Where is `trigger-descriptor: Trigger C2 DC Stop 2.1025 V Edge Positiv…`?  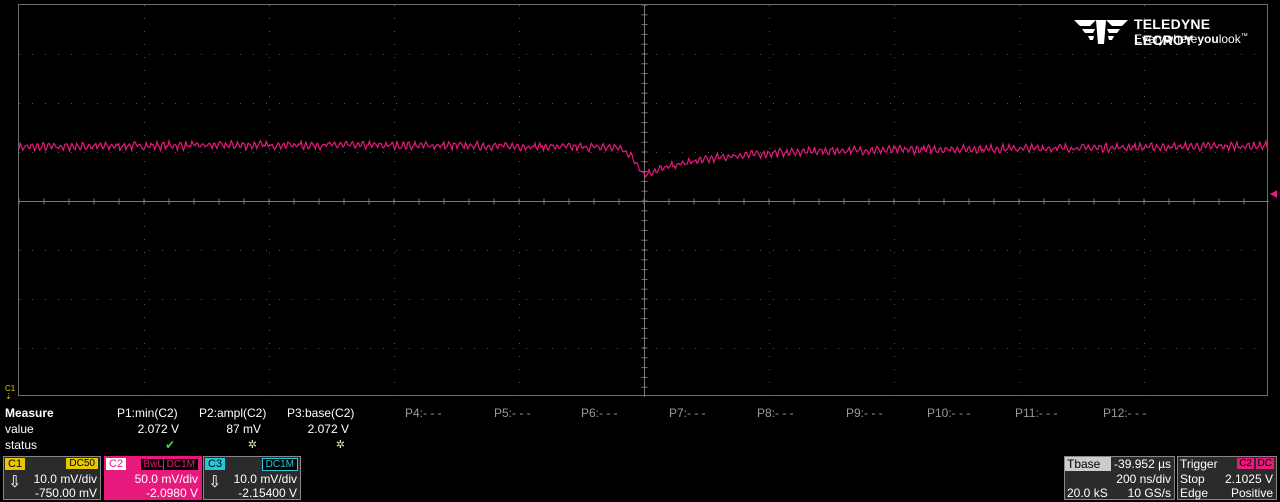 trigger-descriptor: Trigger C2 DC Stop 2.1025 V Edge Positiv… is located at coordinates (1227, 478).